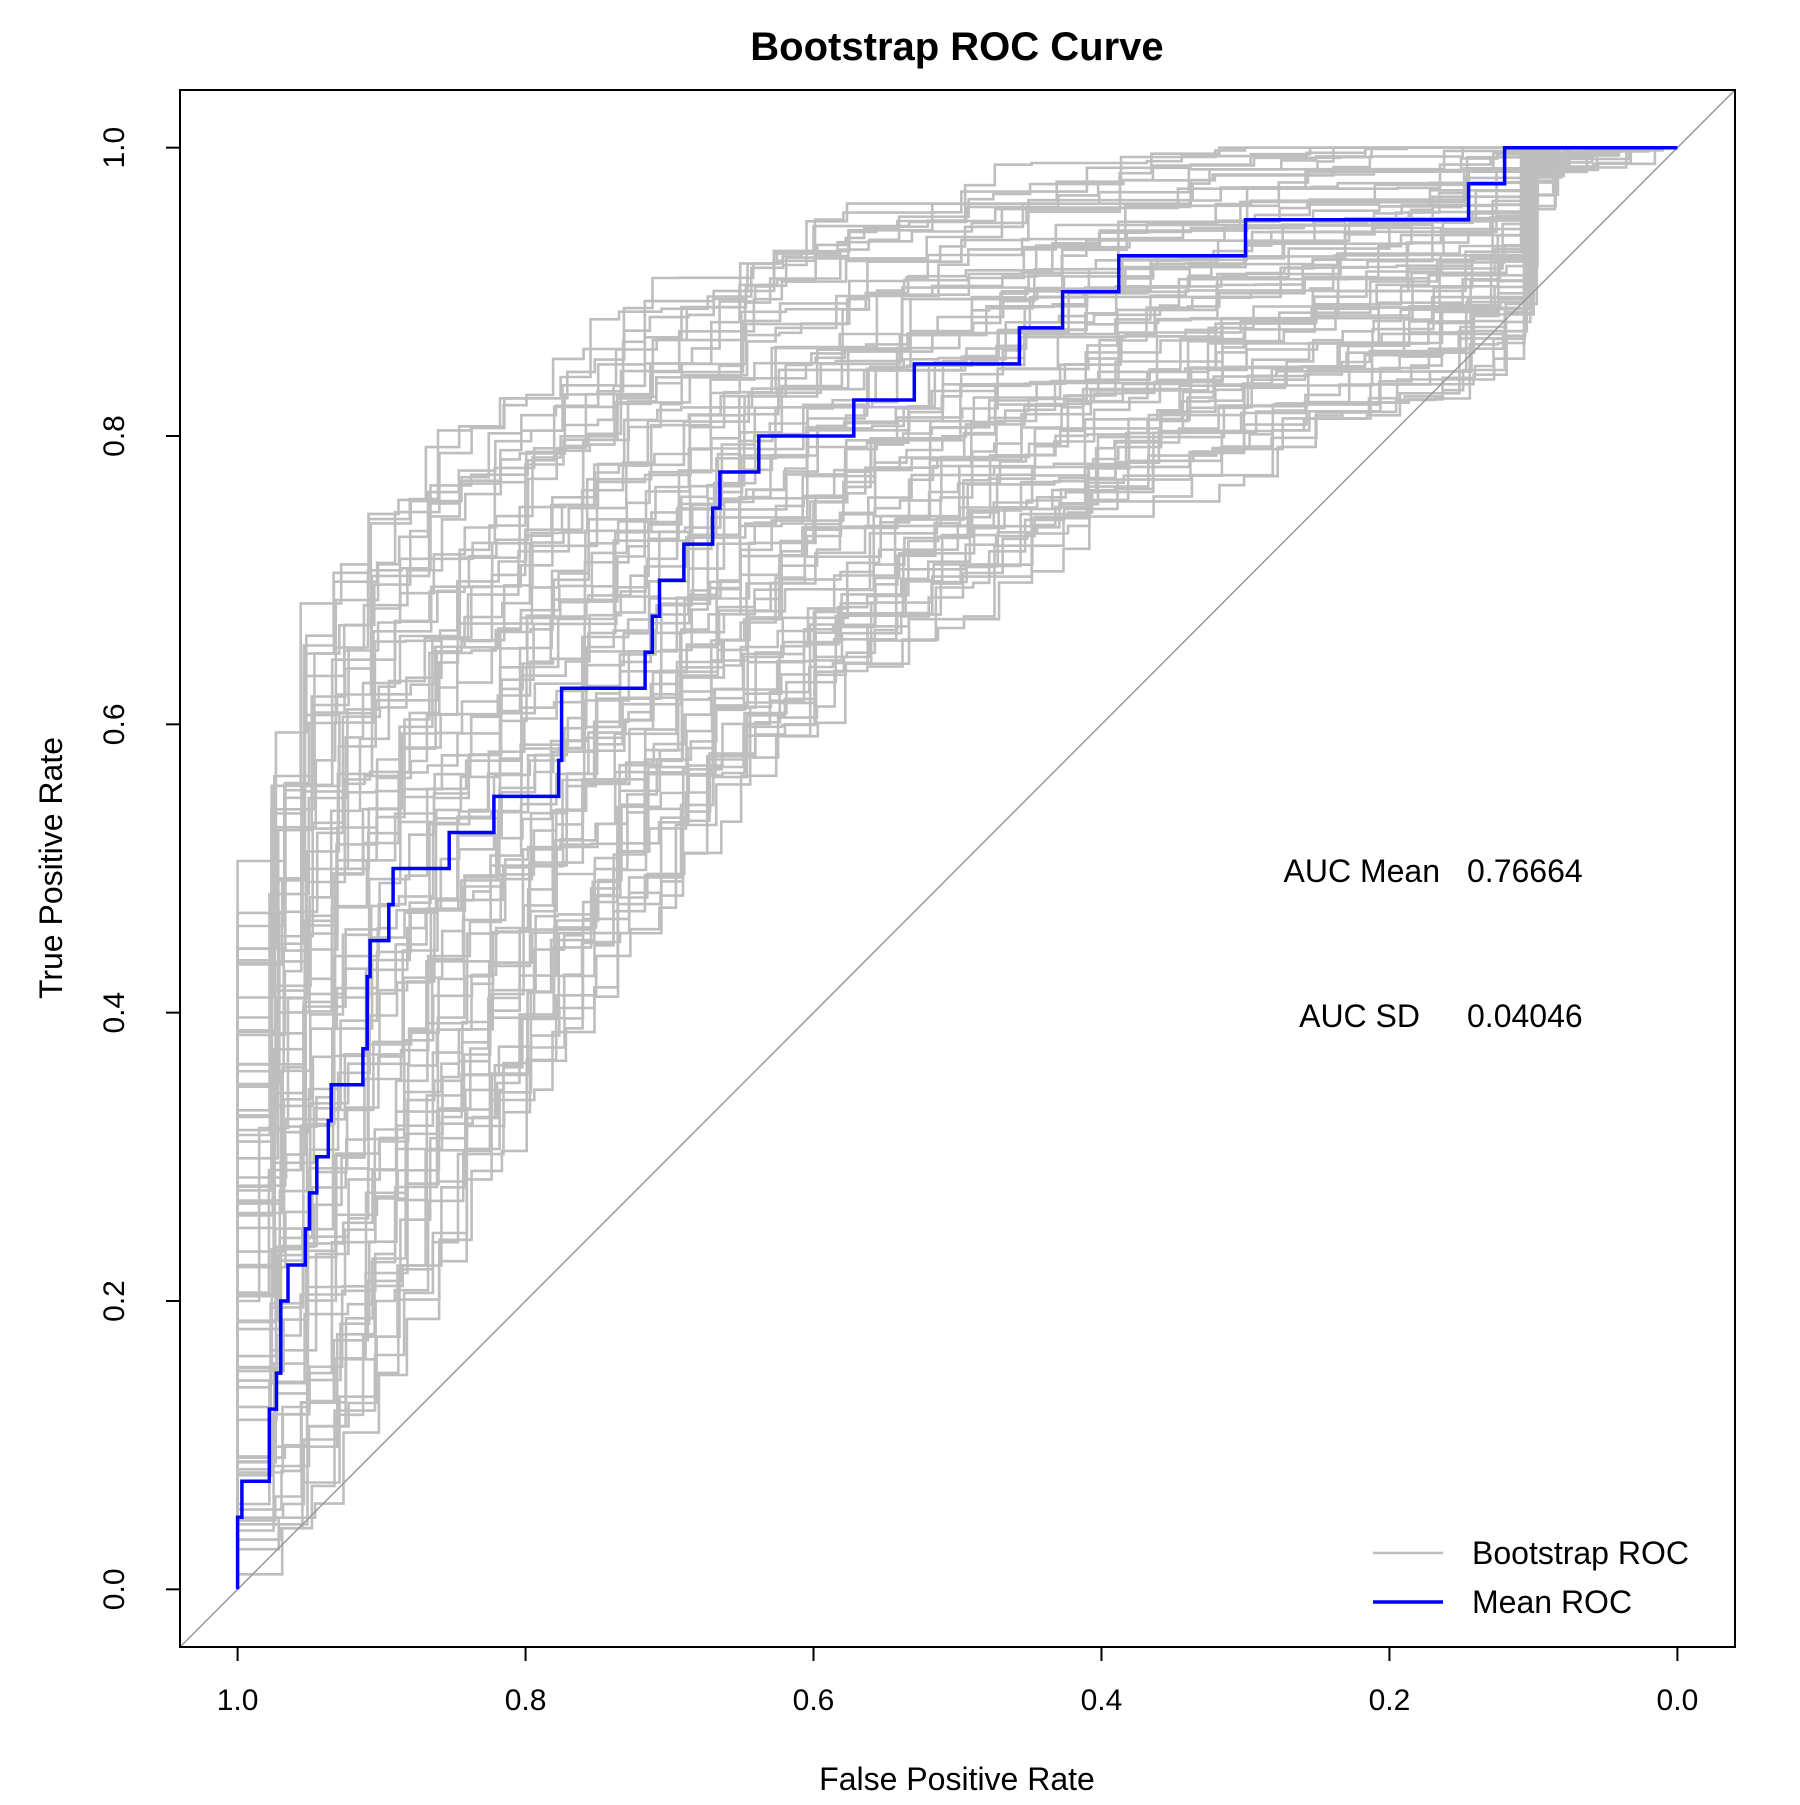 The height and width of the screenshot is (1805, 1800). I want to click on legend: Bootstrap ROC Mean ROC, so click(1531, 1577).